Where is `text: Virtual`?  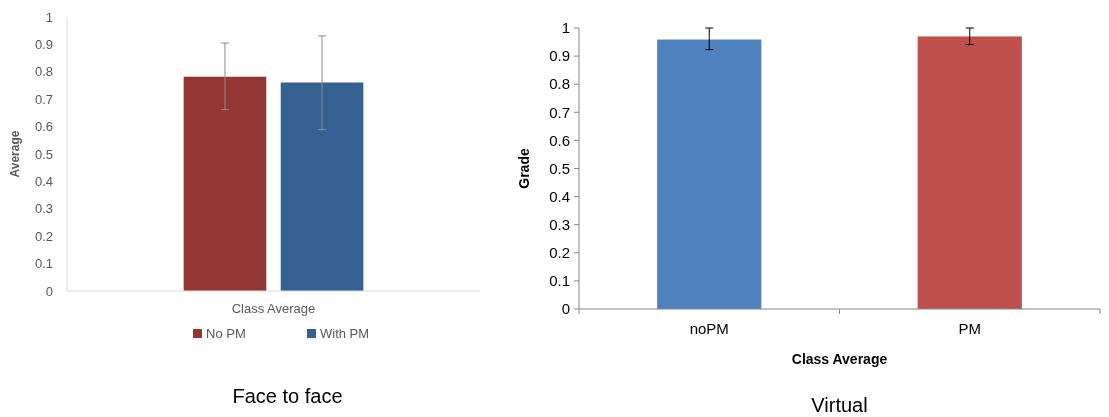
text: Virtual is located at coordinates (839, 405).